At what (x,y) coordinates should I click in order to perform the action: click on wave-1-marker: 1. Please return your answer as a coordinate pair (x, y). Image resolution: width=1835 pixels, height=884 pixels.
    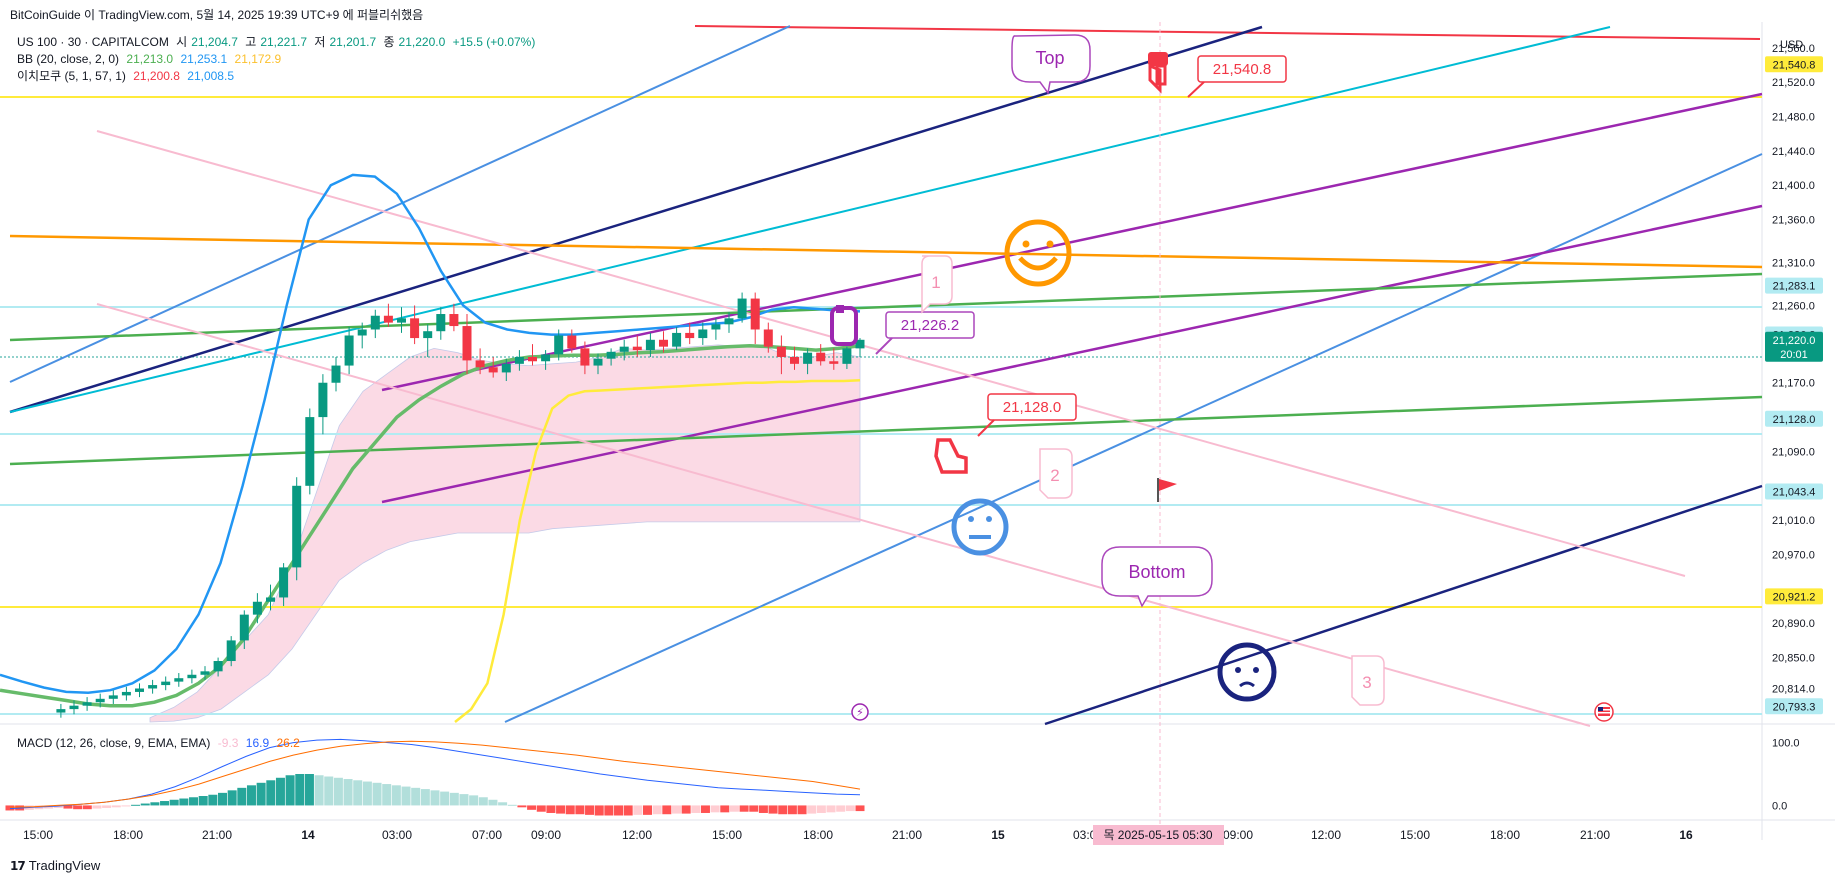
    Looking at the image, I should click on (937, 284).